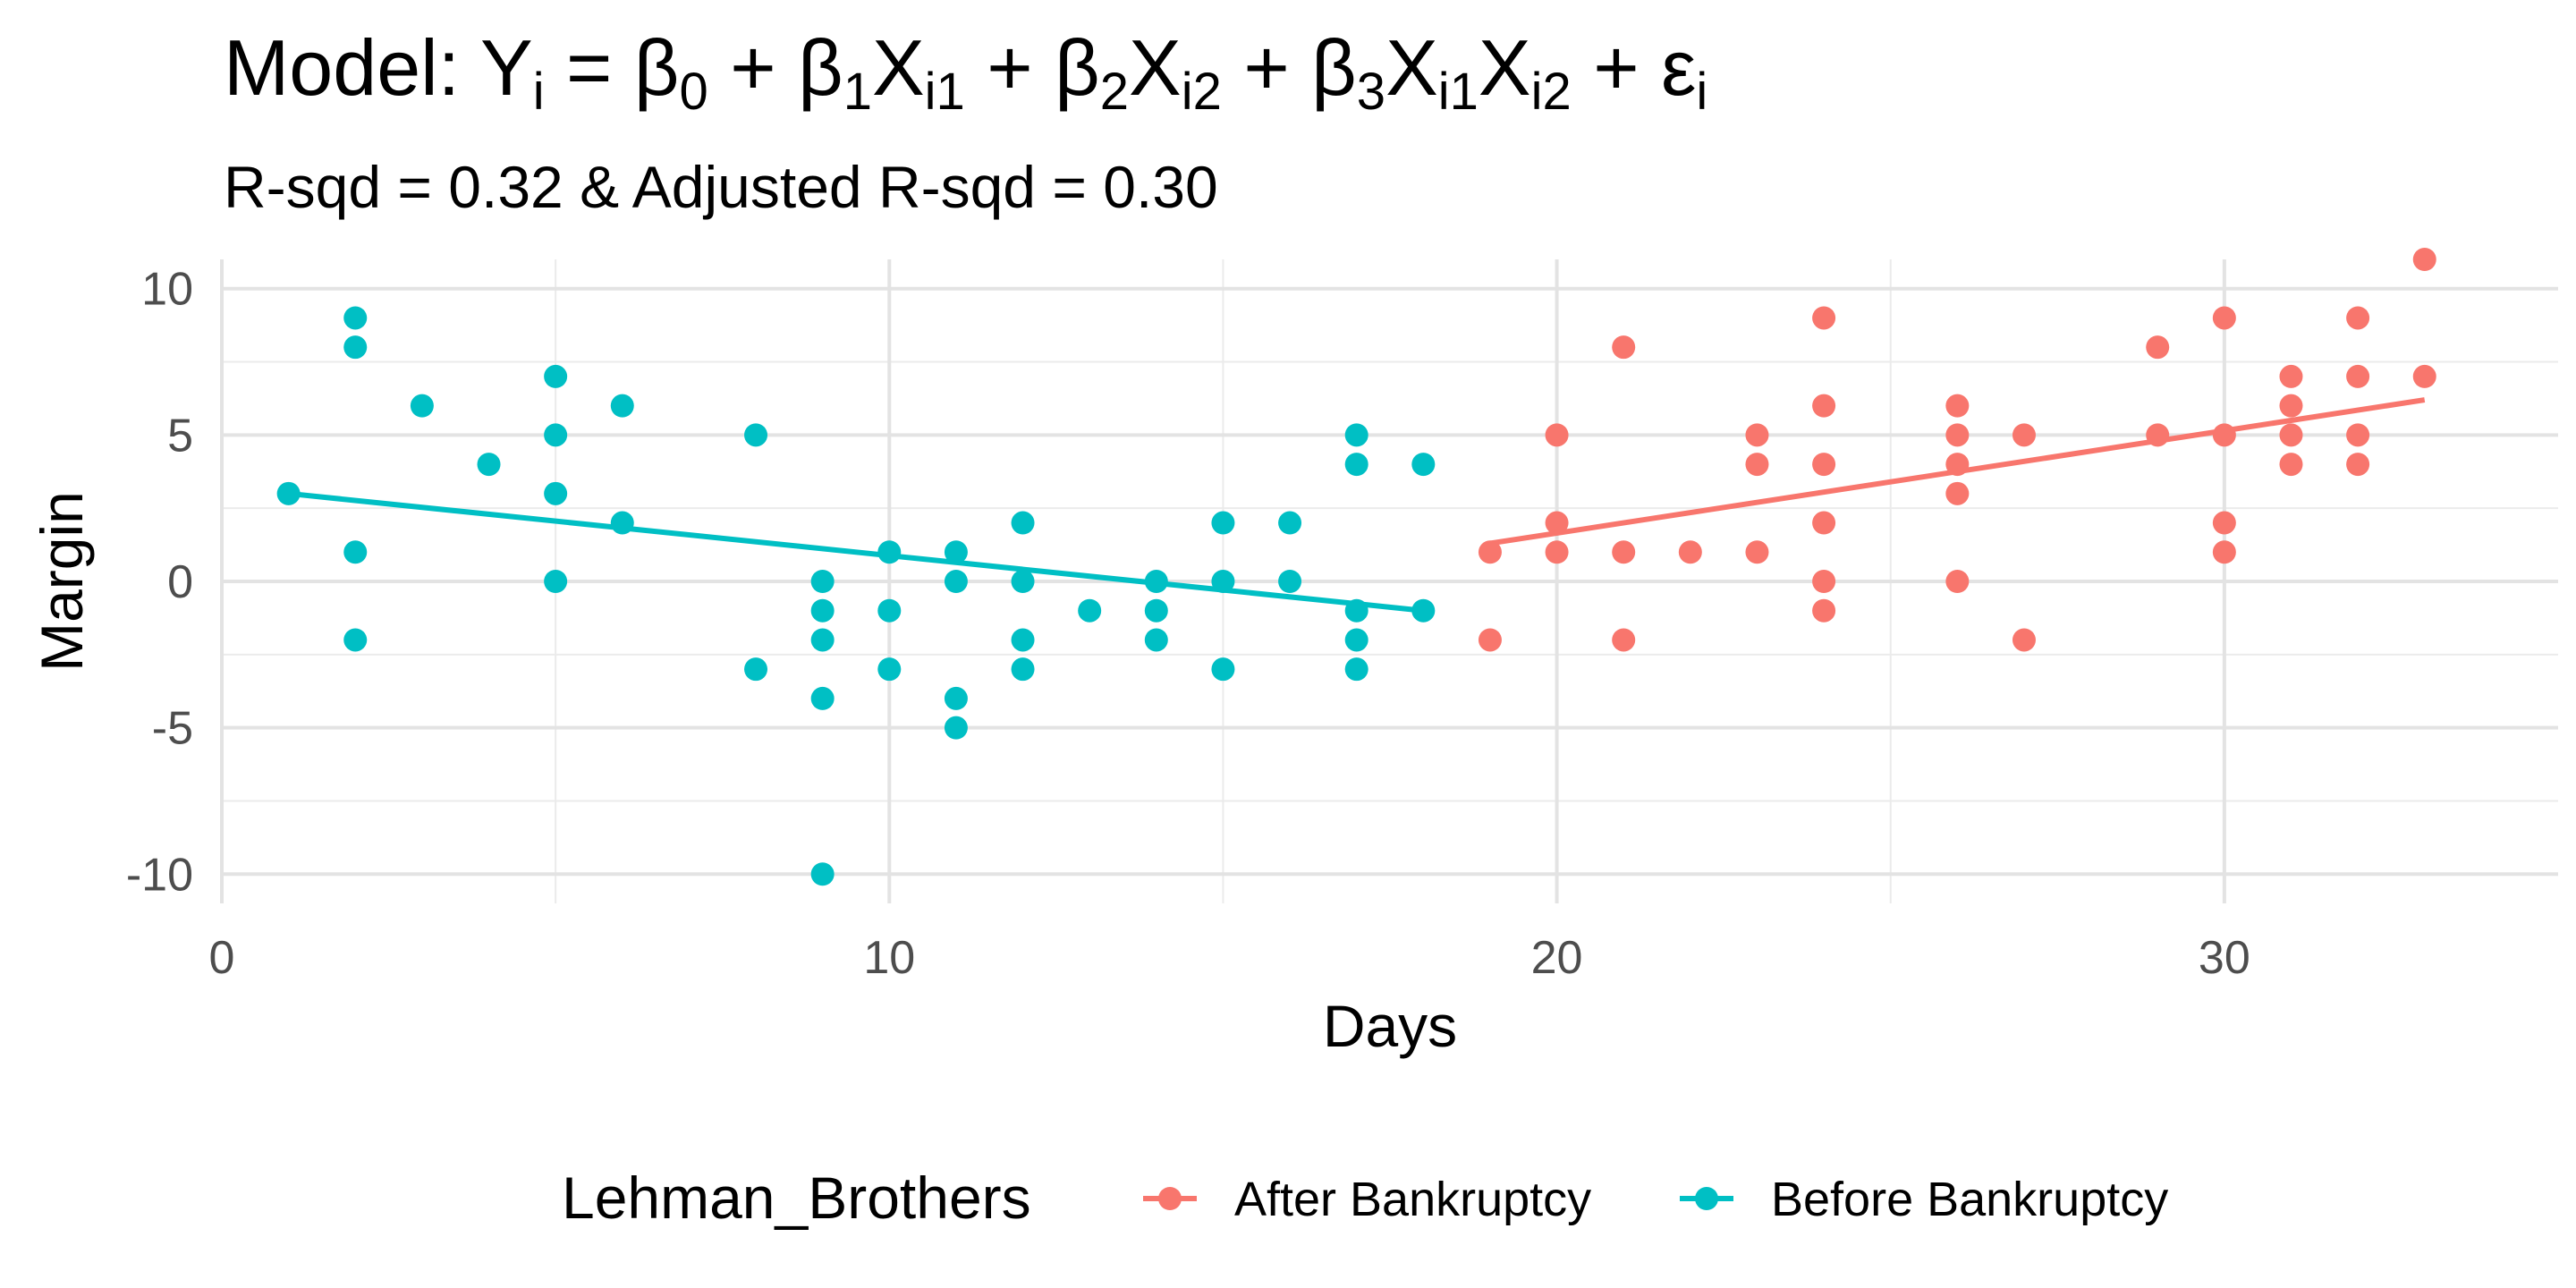 The image size is (2576, 1288). What do you see at coordinates (856, 552) in the screenshot?
I see `fit-line-before-bankruptcy` at bounding box center [856, 552].